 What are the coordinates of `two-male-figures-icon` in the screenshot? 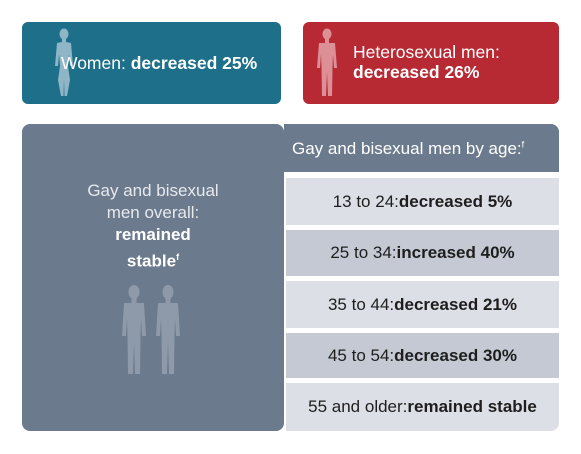 It's located at (151, 329).